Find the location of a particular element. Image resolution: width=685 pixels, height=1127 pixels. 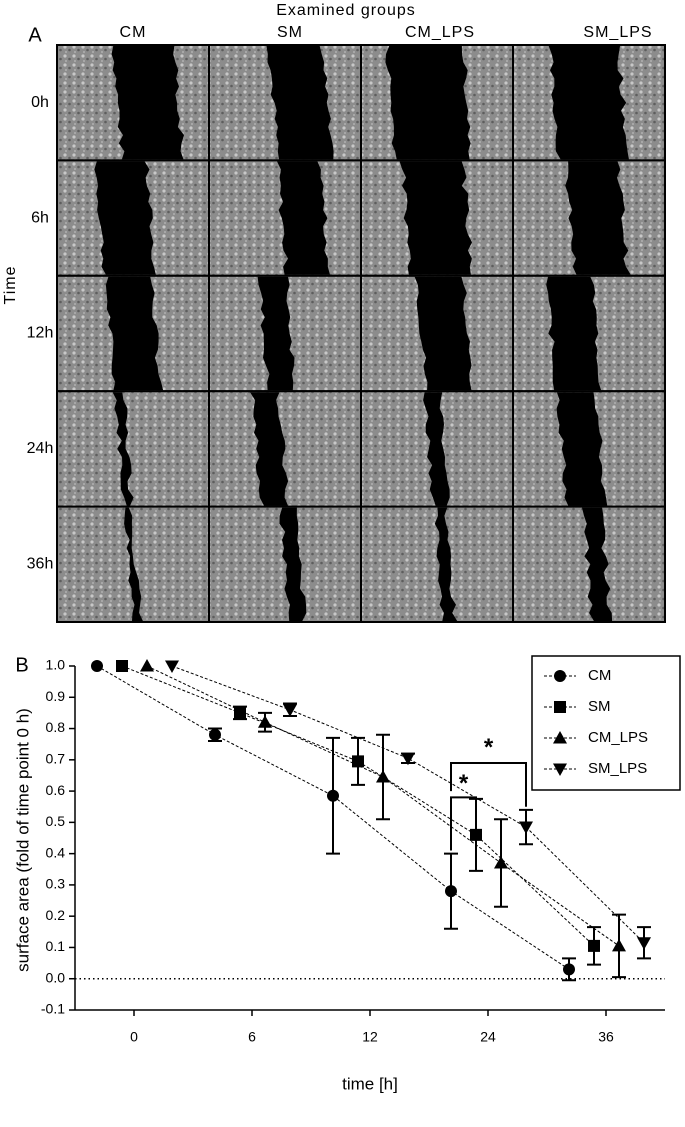

legend-label: CM_LPS is located at coordinates (618, 737).